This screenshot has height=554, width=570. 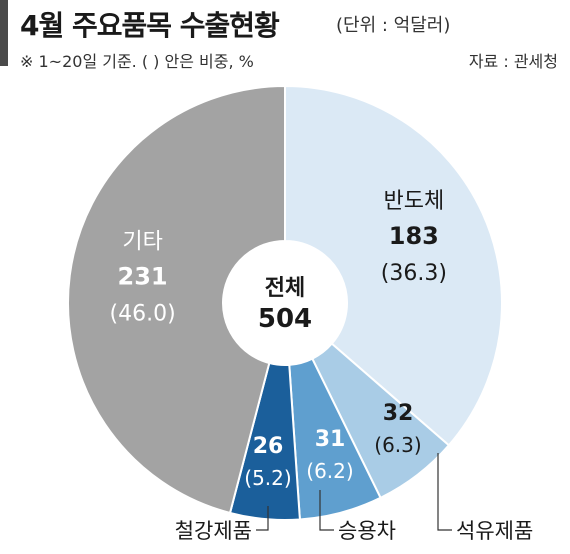 What do you see at coordinates (414, 273) in the screenshot?
I see `slice-1-share-label: (36.3)` at bounding box center [414, 273].